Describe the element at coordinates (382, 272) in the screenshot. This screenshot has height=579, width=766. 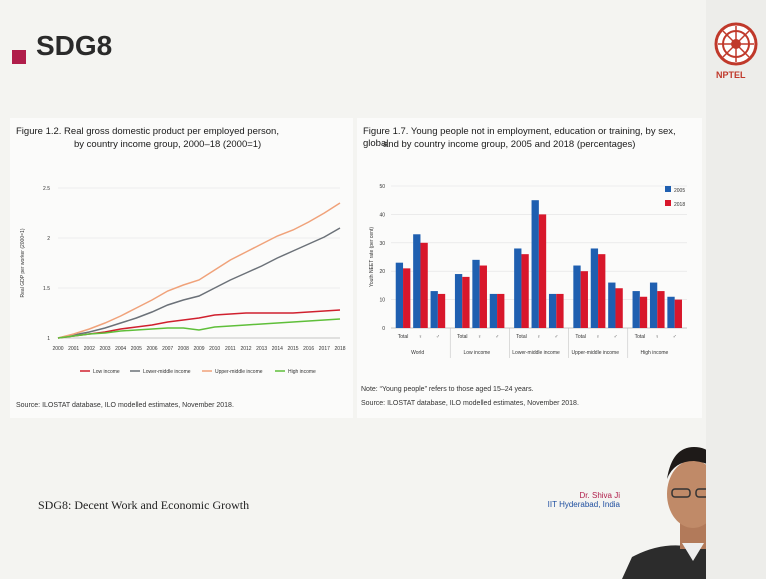
I see `y-tick-label: 20` at that location.